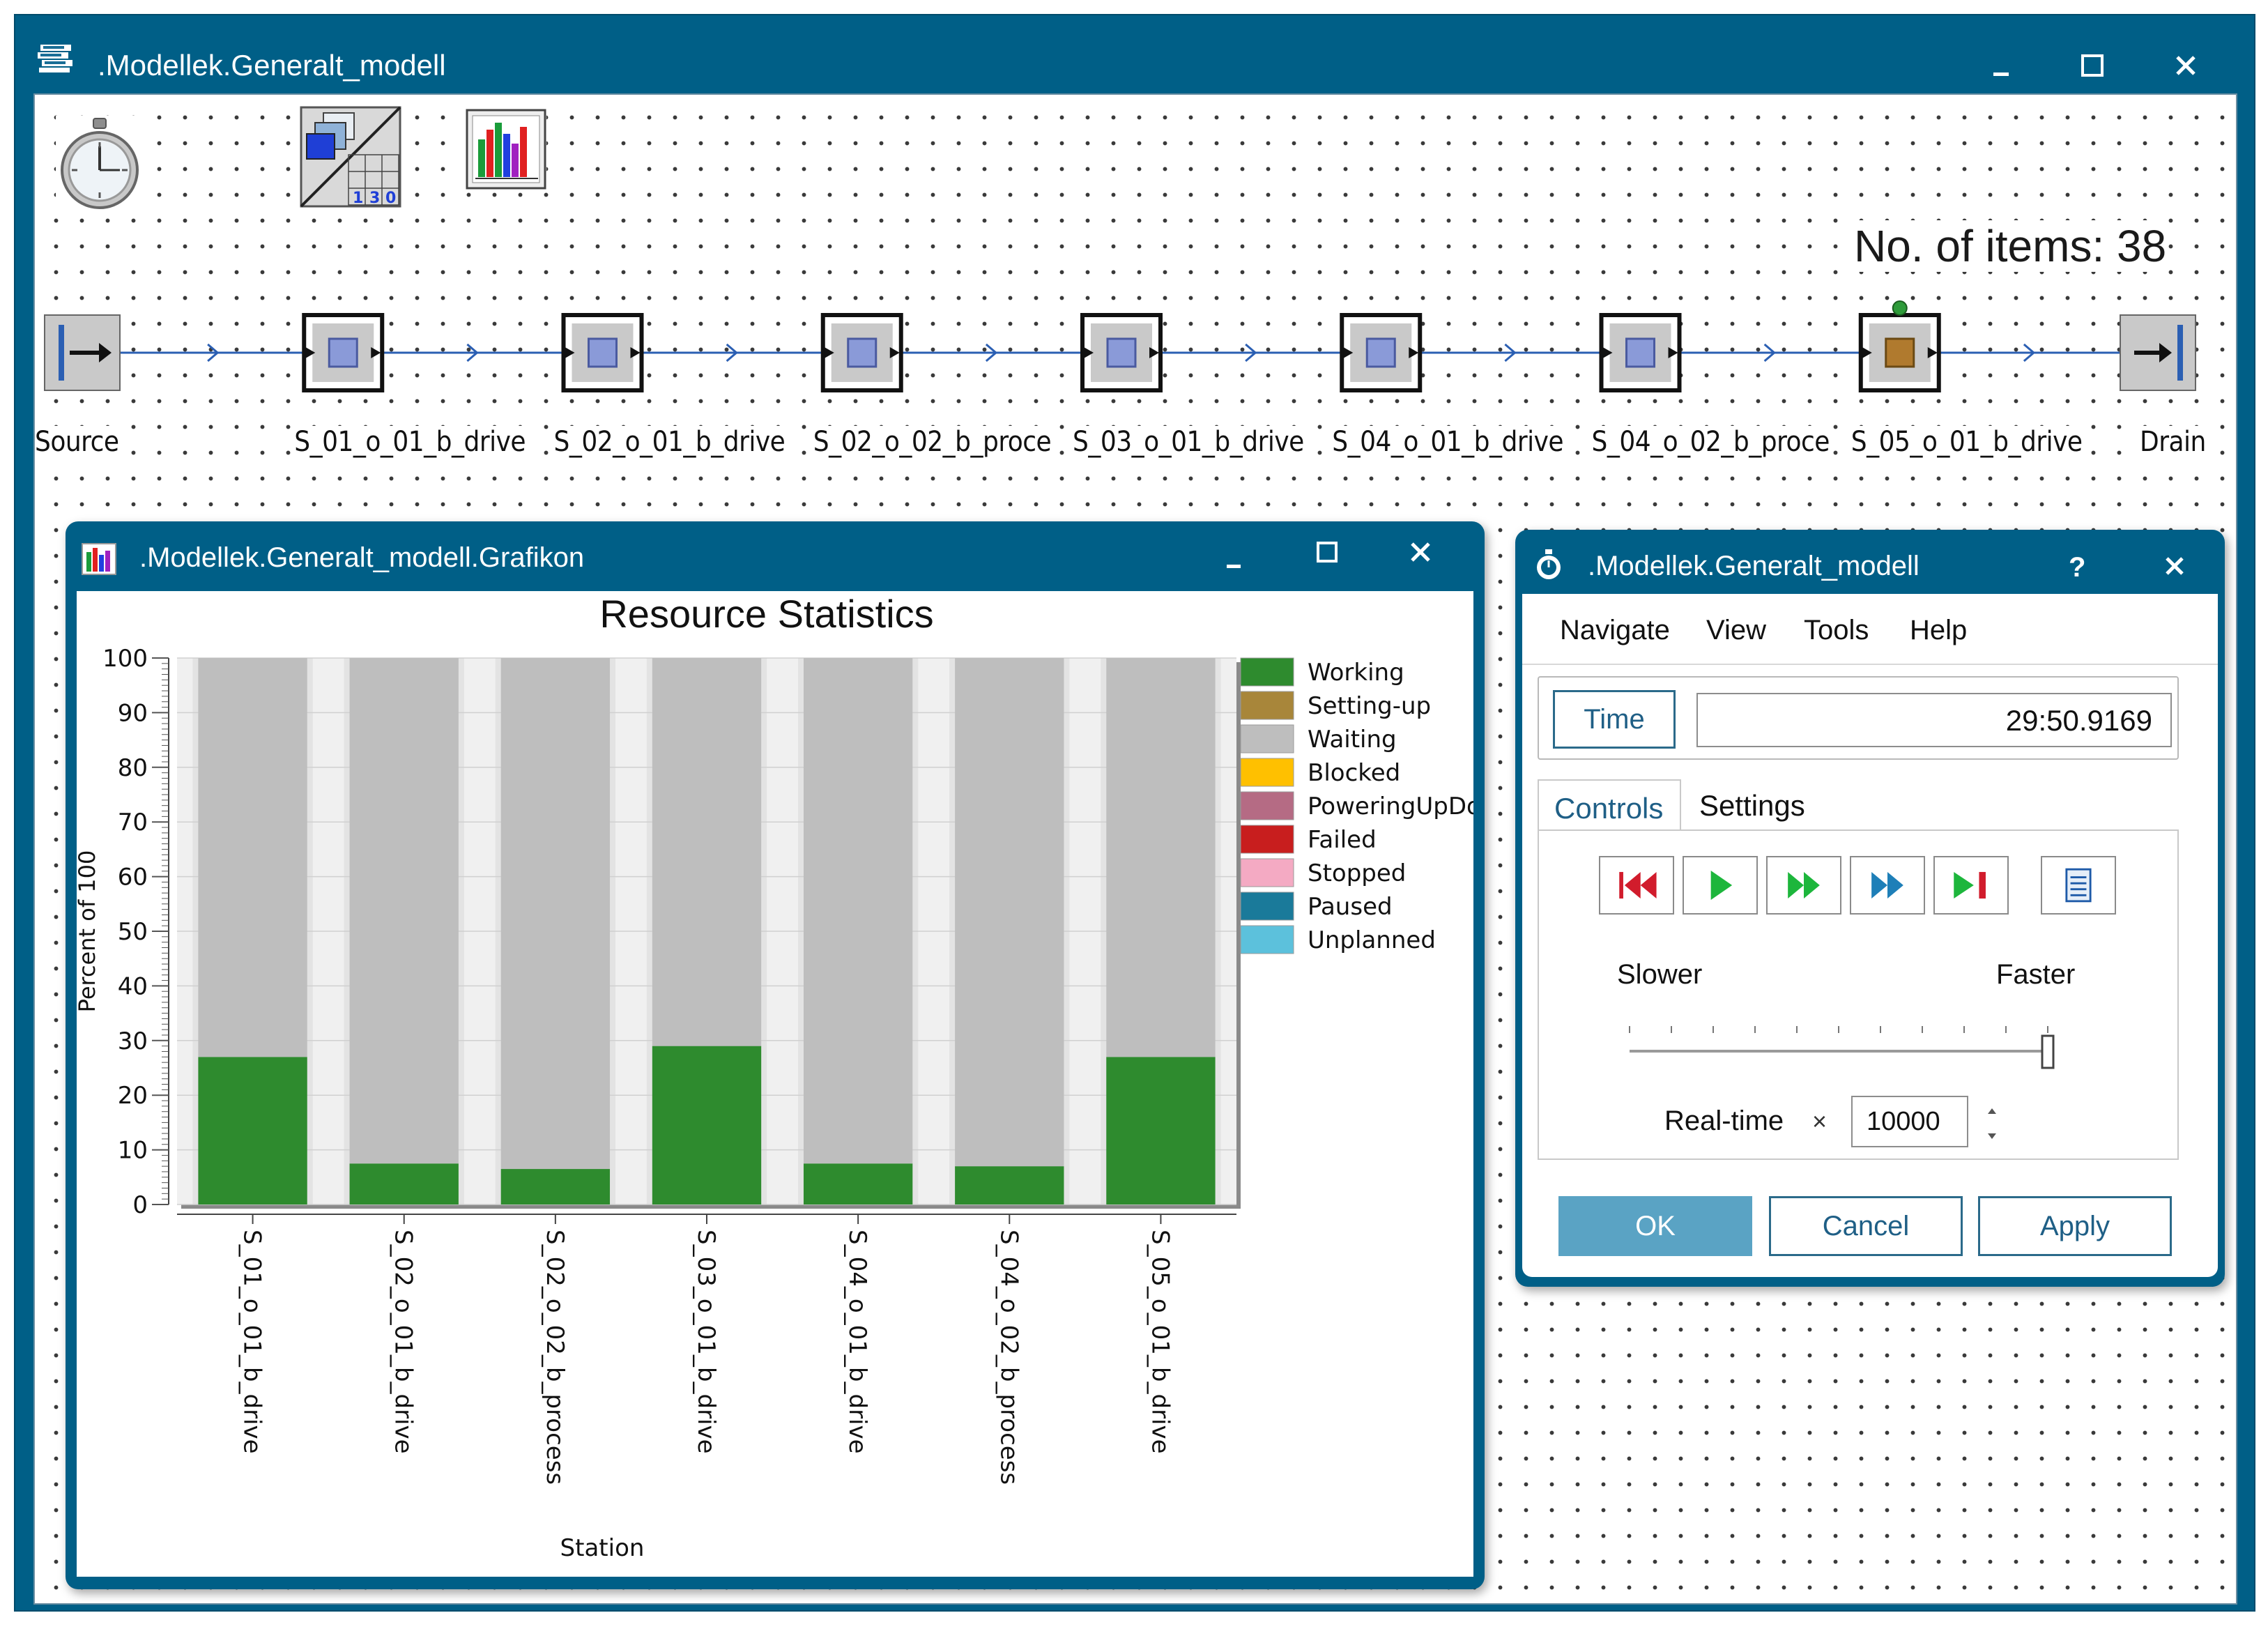 This screenshot has height=1629, width=2268. Describe the element at coordinates (1637, 885) in the screenshot. I see `reset-button` at that location.